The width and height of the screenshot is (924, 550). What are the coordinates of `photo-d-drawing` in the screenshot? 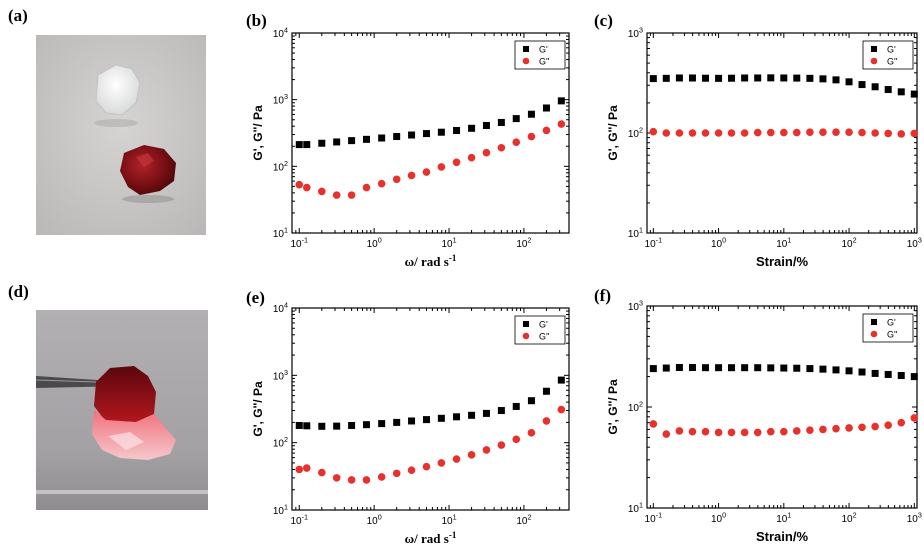 It's located at (122, 410).